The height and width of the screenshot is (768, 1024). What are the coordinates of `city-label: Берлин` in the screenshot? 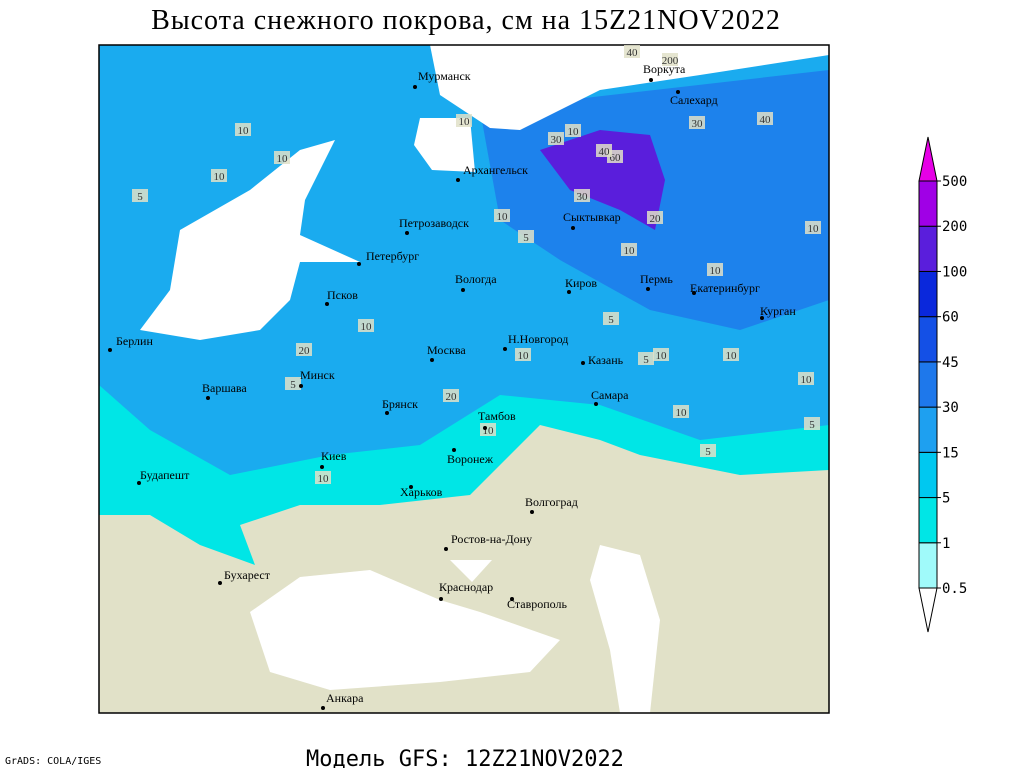 It's located at (134, 341).